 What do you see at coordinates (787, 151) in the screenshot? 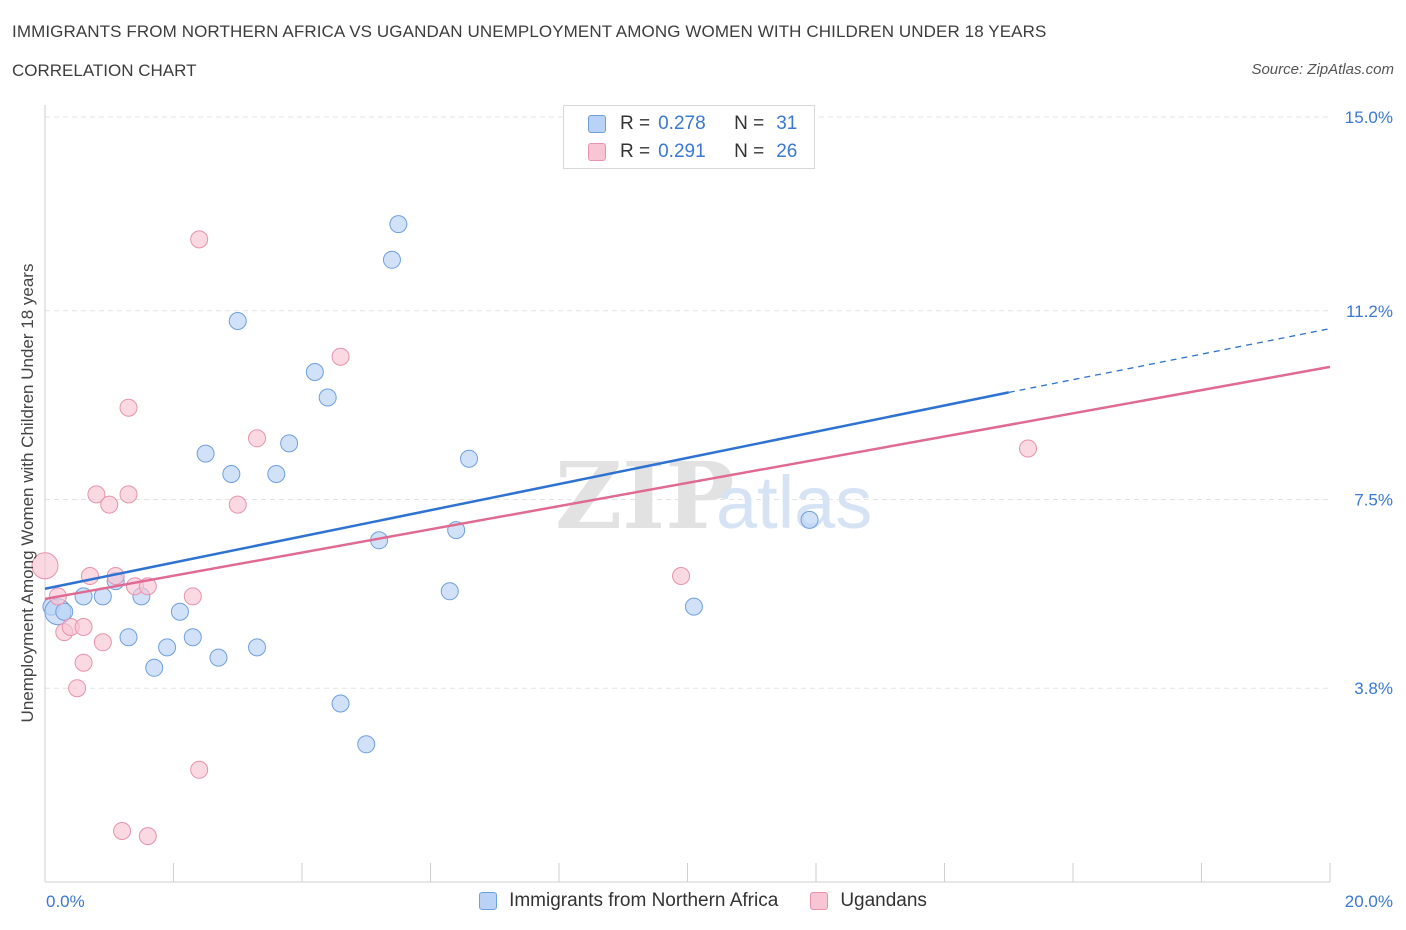
I see `n-value-pink: 26` at bounding box center [787, 151].